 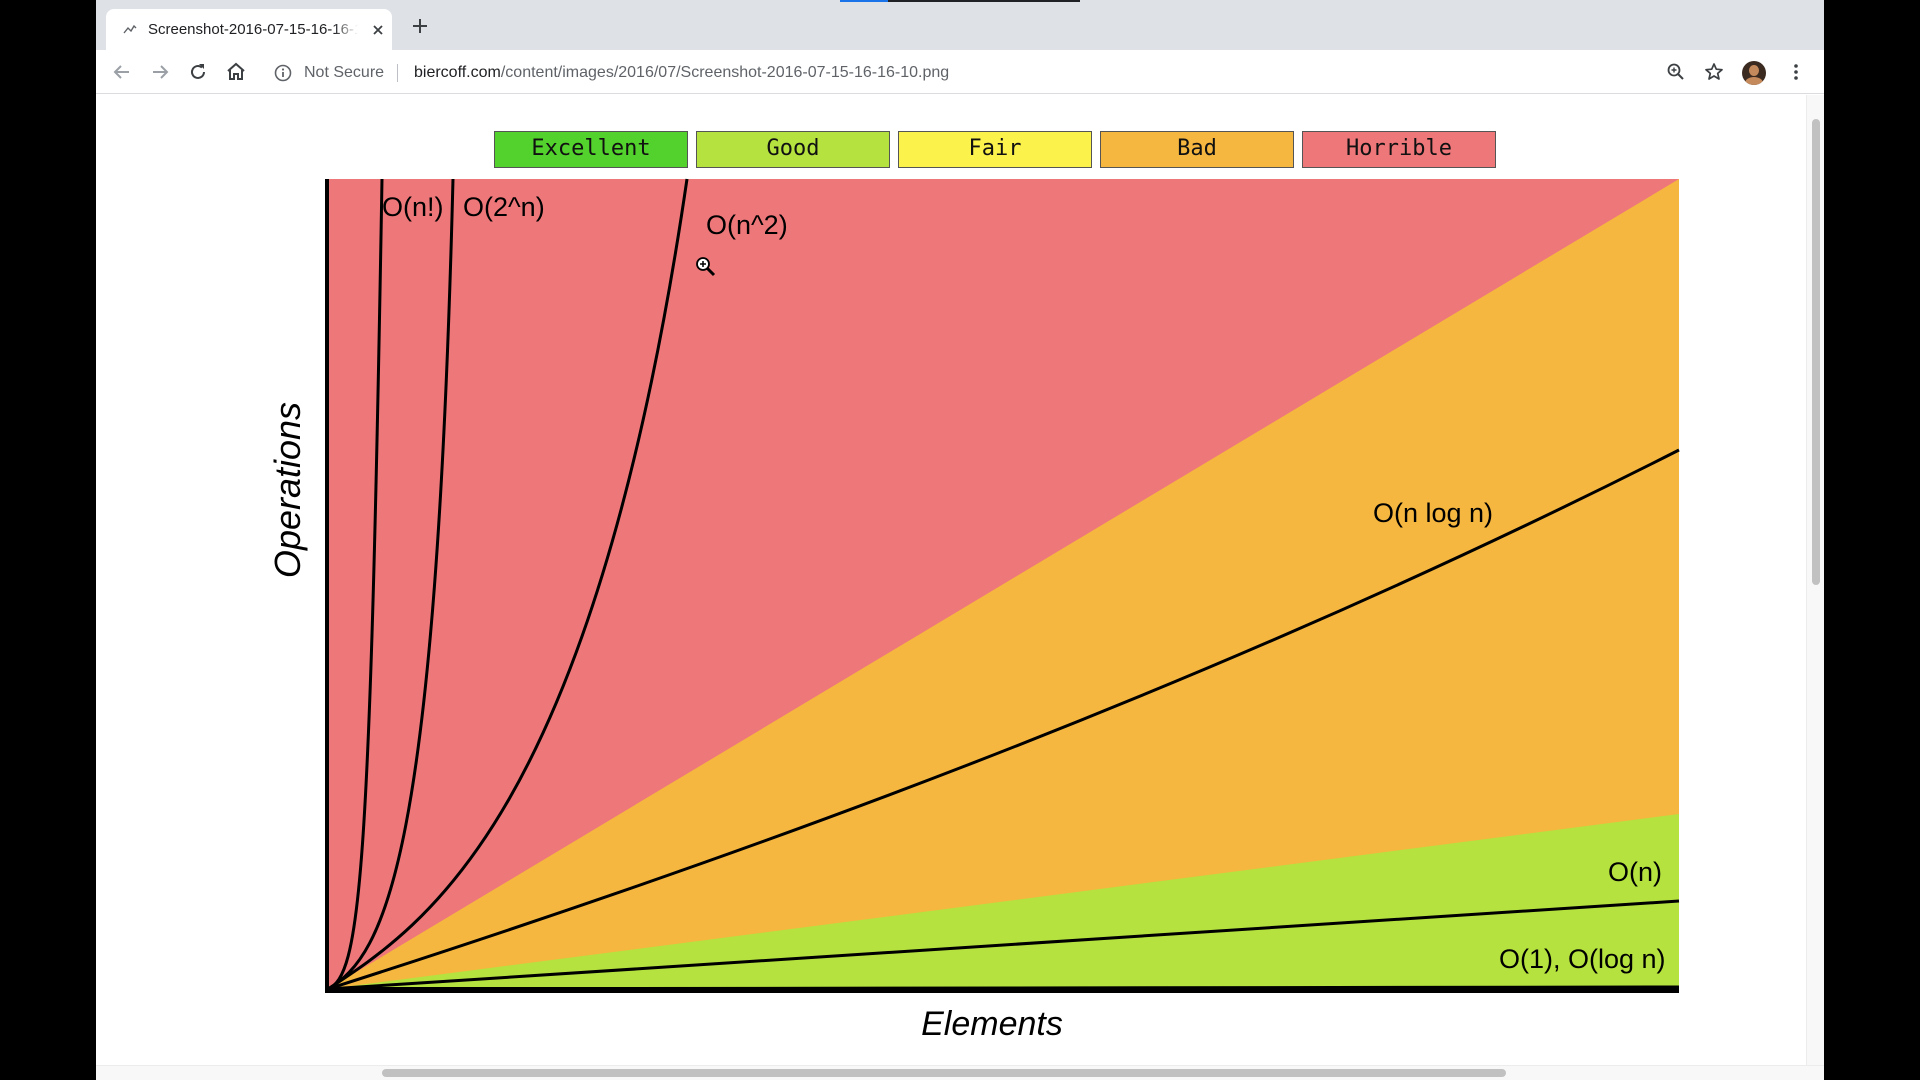 I want to click on legend-label: Fair, so click(x=995, y=148).